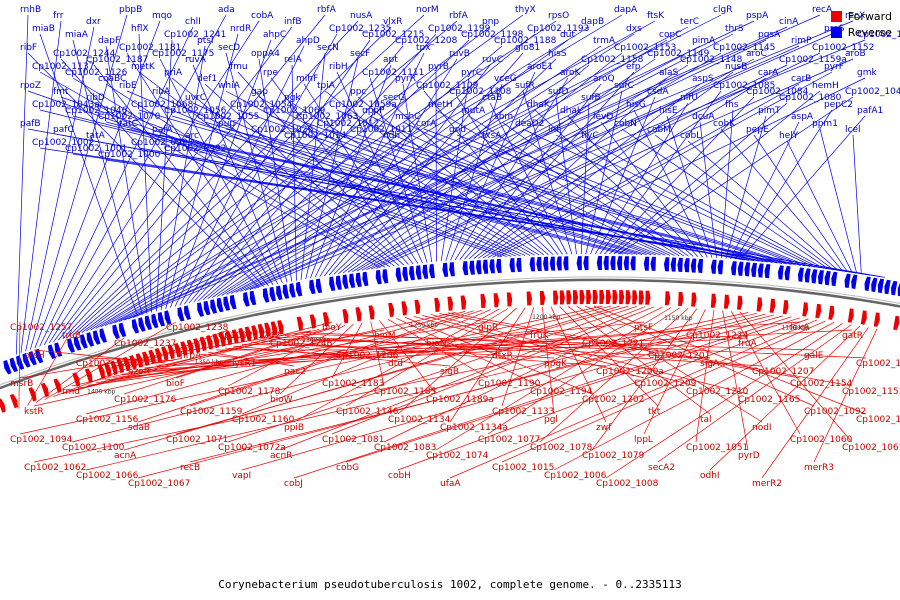 This screenshot has height=600, width=900. I want to click on reverse-gene-label: oppA4, so click(265, 54).